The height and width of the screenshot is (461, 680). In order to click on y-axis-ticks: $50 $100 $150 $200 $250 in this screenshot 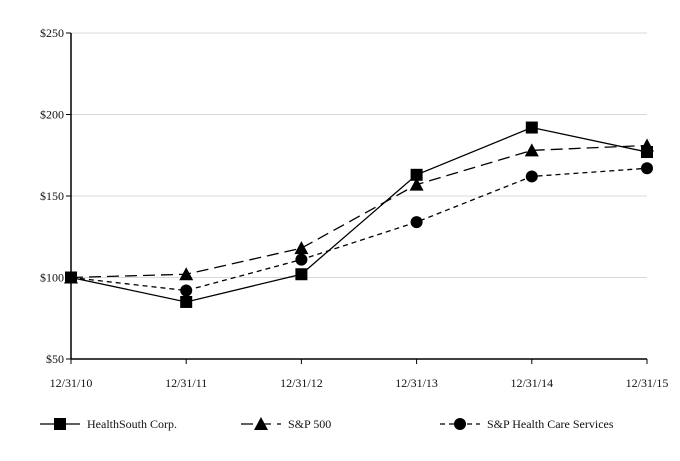, I will do `click(55, 196)`.